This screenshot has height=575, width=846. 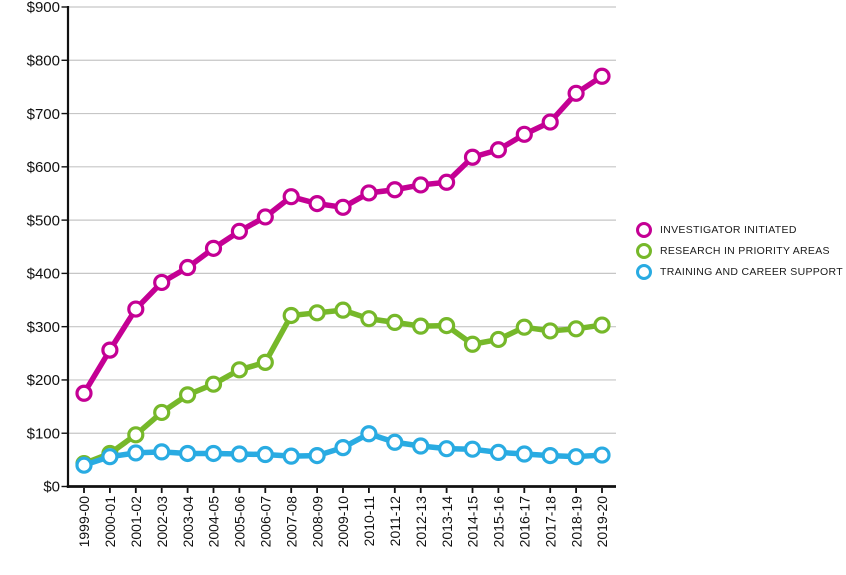 What do you see at coordinates (644, 271) in the screenshot?
I see `legend-marker-training-and-career-support-icon` at bounding box center [644, 271].